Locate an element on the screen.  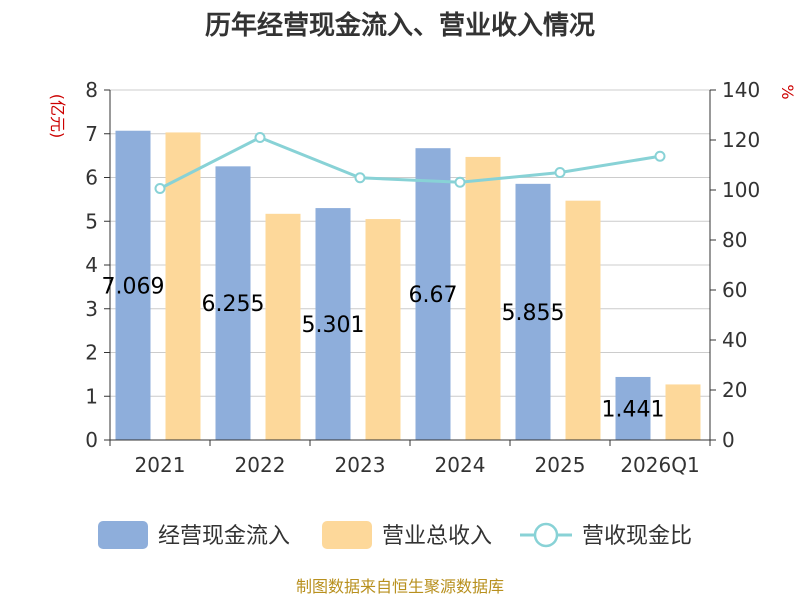
data-label: 5.855 is located at coordinates (533, 313).